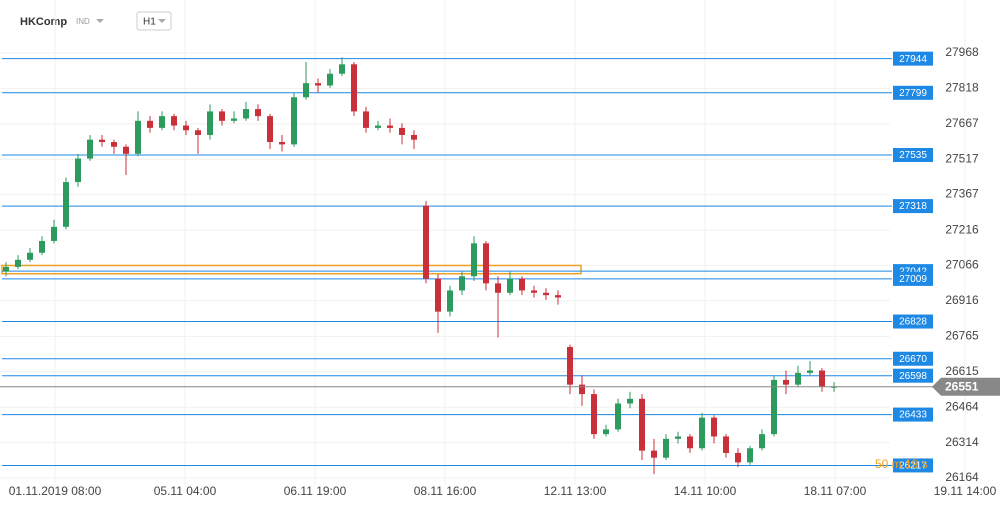 This screenshot has width=1001, height=509. What do you see at coordinates (962, 406) in the screenshot?
I see `y-tick-label: 26464` at bounding box center [962, 406].